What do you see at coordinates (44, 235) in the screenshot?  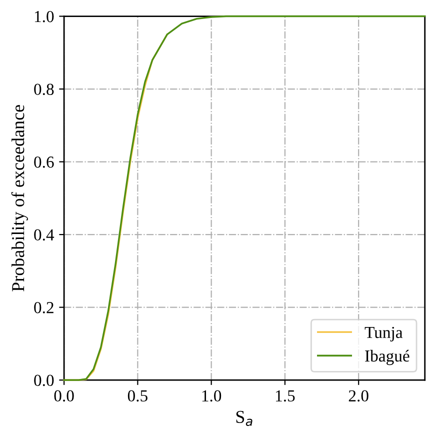 I see `y-tick-label: 0.4` at bounding box center [44, 235].